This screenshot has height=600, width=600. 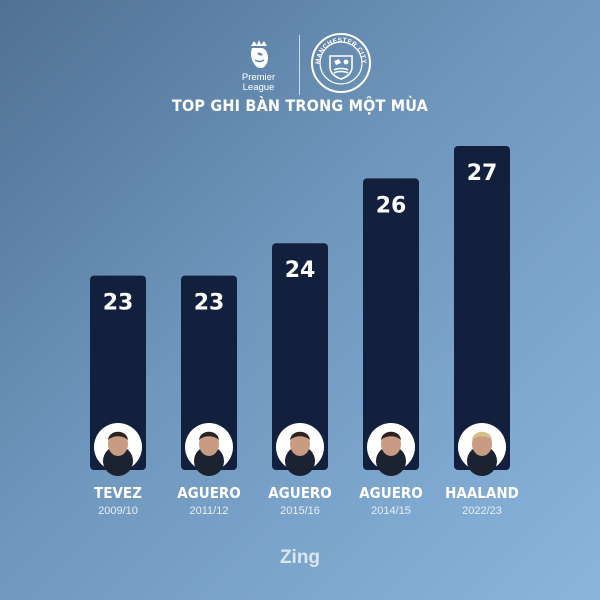 What do you see at coordinates (391, 511) in the screenshot?
I see `season-label: 2014/15` at bounding box center [391, 511].